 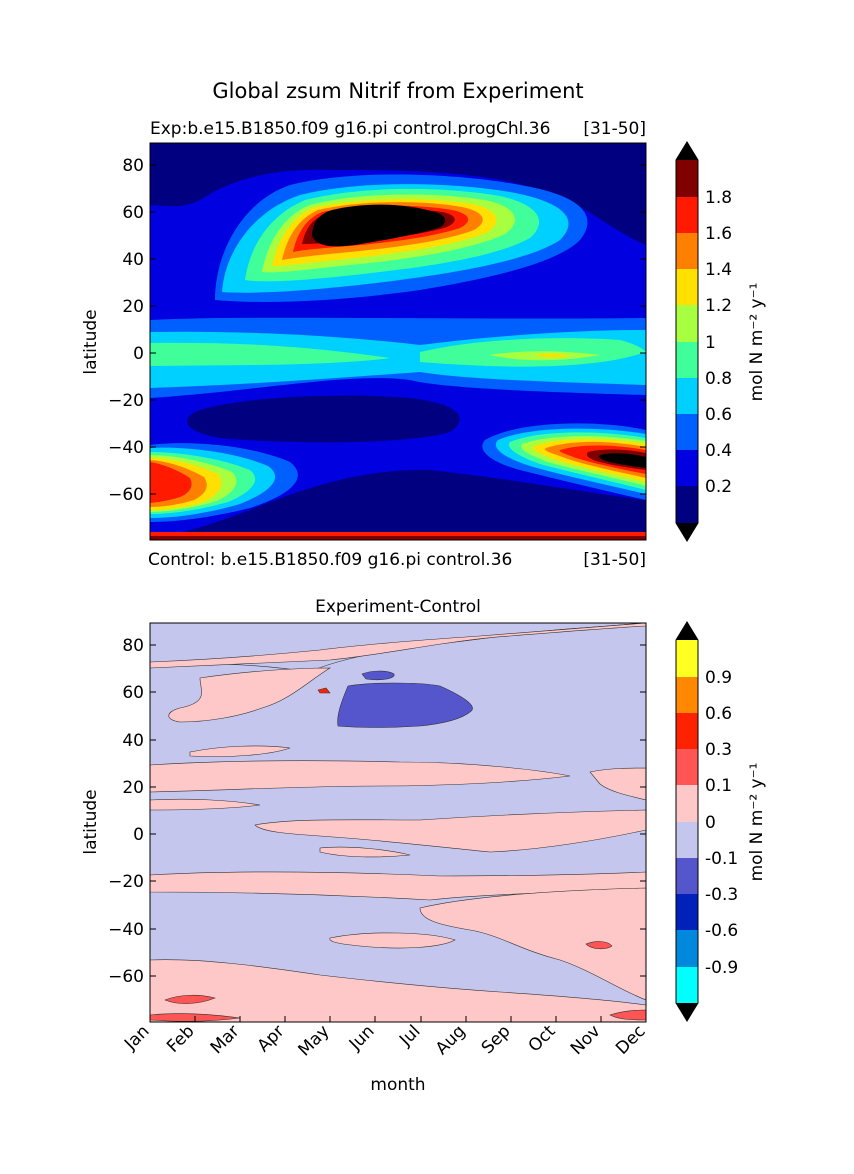 I want to click on bottom-xtick-label: Mar, so click(x=225, y=1039).